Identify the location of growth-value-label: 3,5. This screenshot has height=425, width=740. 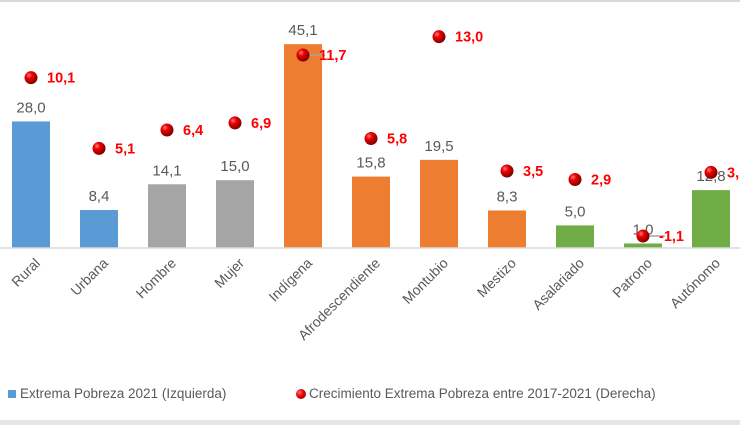
(533, 172).